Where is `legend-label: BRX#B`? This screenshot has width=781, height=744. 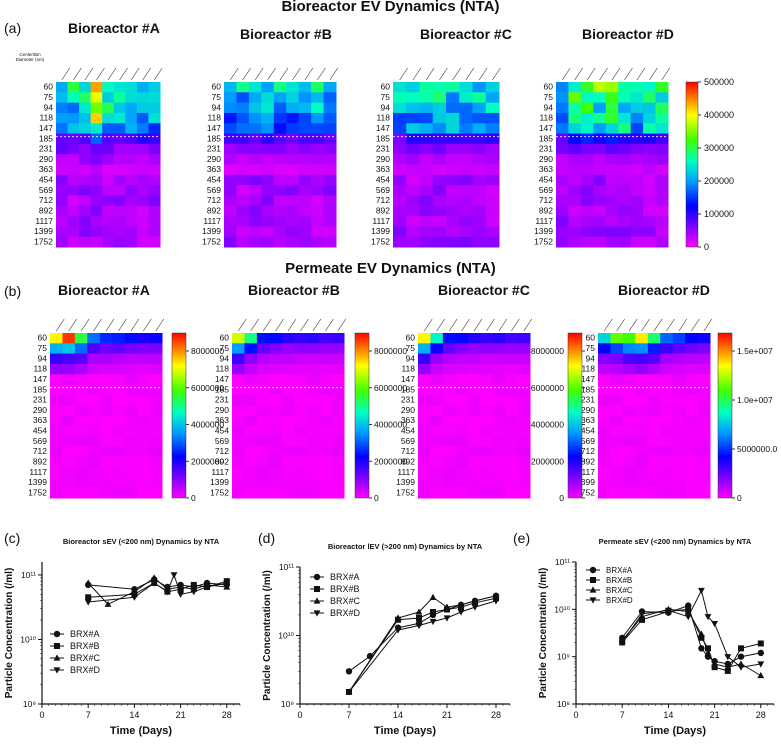
legend-label: BRX#B is located at coordinates (85, 646).